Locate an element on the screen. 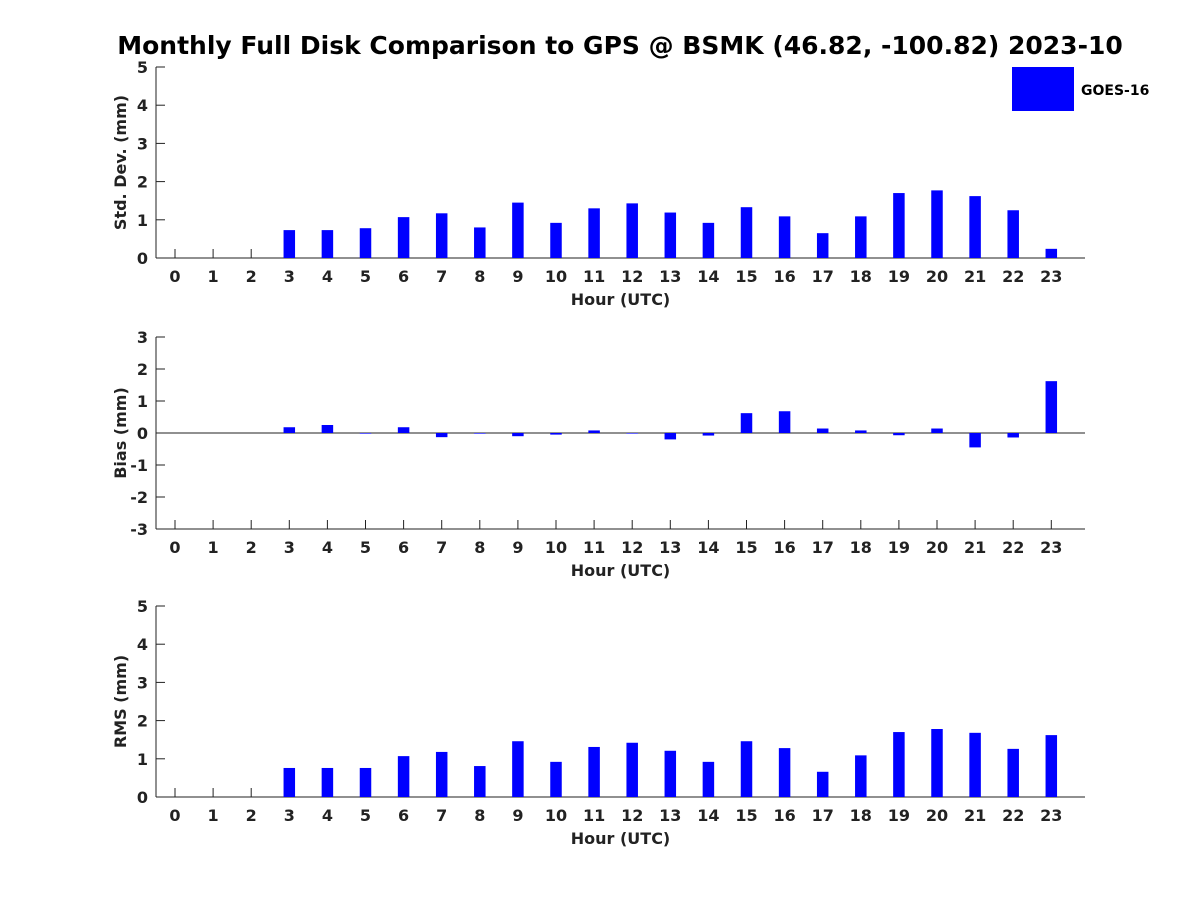 The image size is (1200, 900). x-tick-label: 16 is located at coordinates (784, 276).